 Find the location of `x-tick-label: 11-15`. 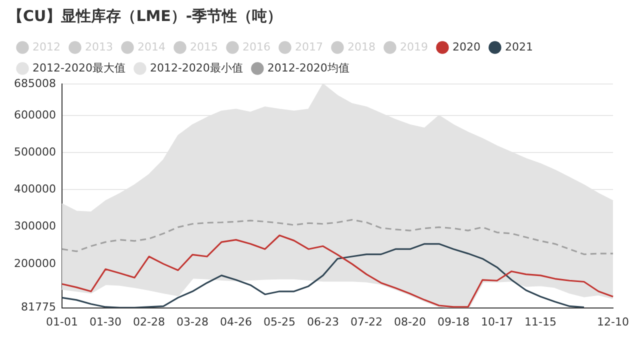

x-tick-label: 11-15 is located at coordinates (540, 321).